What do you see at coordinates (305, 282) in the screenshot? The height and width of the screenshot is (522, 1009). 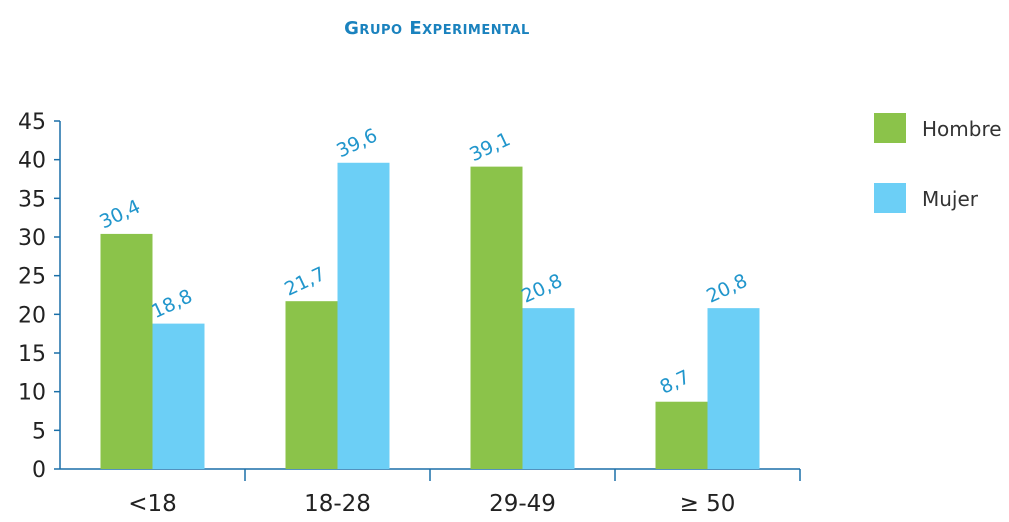 I see `data-label: 21,7` at bounding box center [305, 282].